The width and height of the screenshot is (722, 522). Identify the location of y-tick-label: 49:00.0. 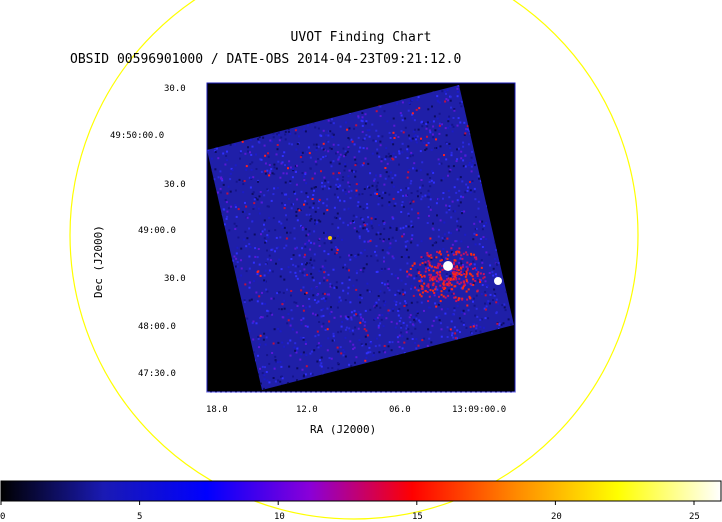
(157, 231).